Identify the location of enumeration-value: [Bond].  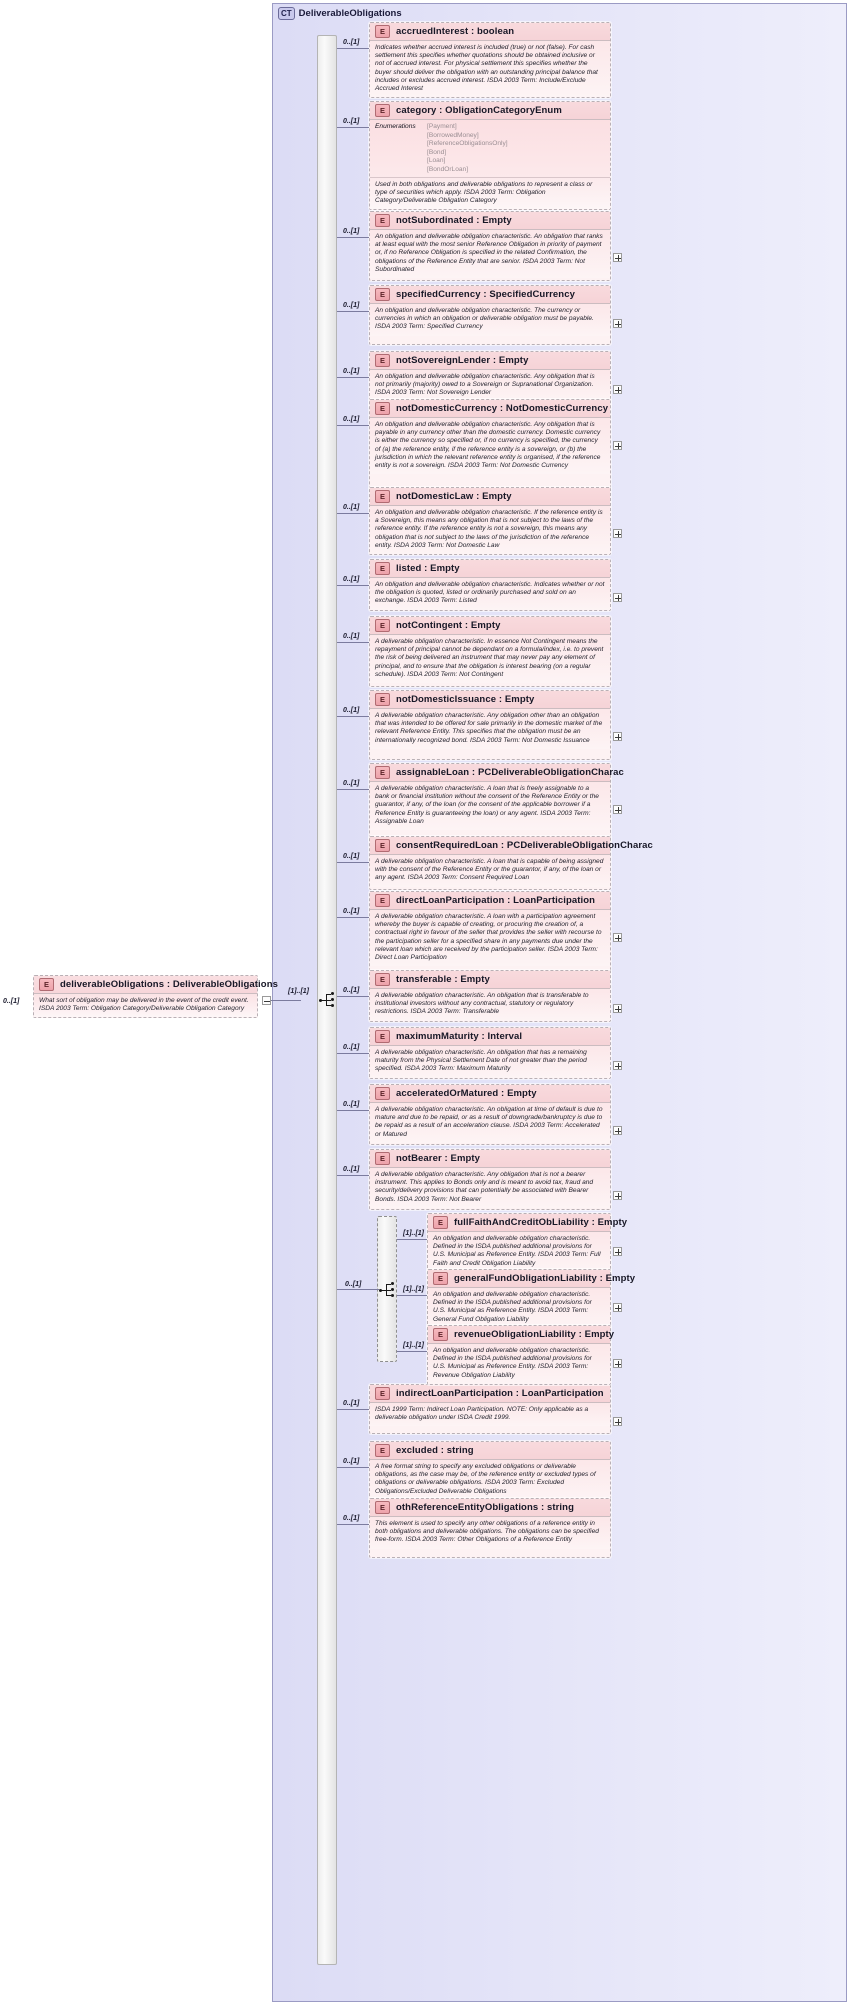
(437, 152).